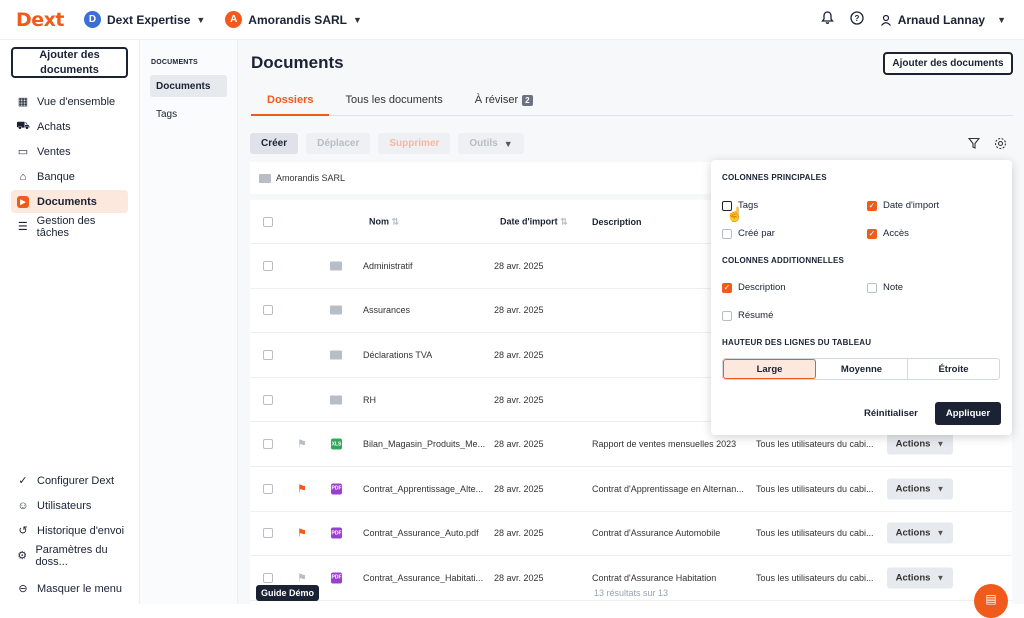 The image size is (1024, 618). What do you see at coordinates (268, 221) in the screenshot?
I see `select-all-checkbox` at bounding box center [268, 221].